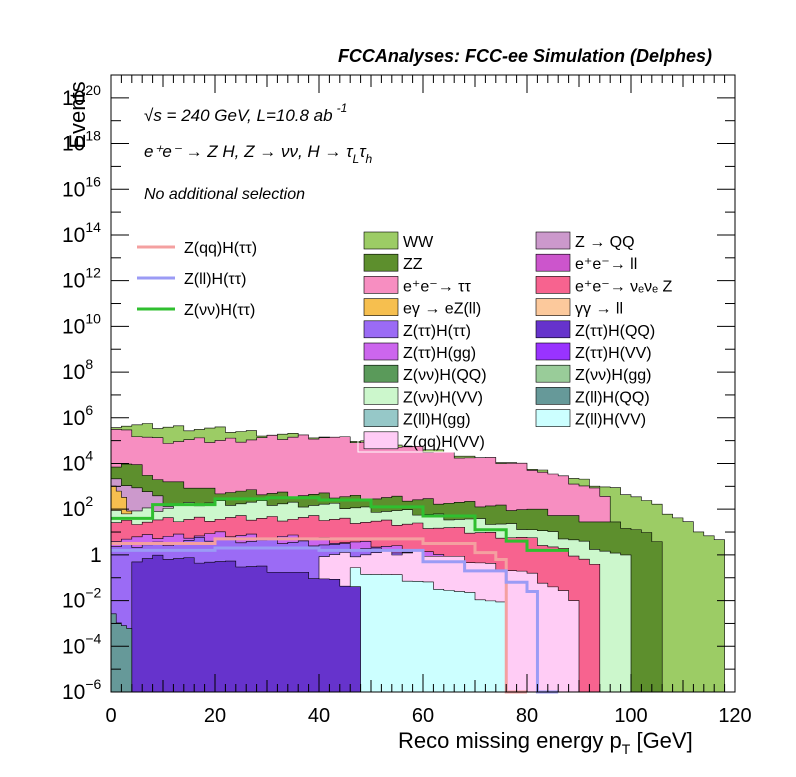  I want to click on legend-signal-label: Z(νν)H(ττ), so click(219, 310).